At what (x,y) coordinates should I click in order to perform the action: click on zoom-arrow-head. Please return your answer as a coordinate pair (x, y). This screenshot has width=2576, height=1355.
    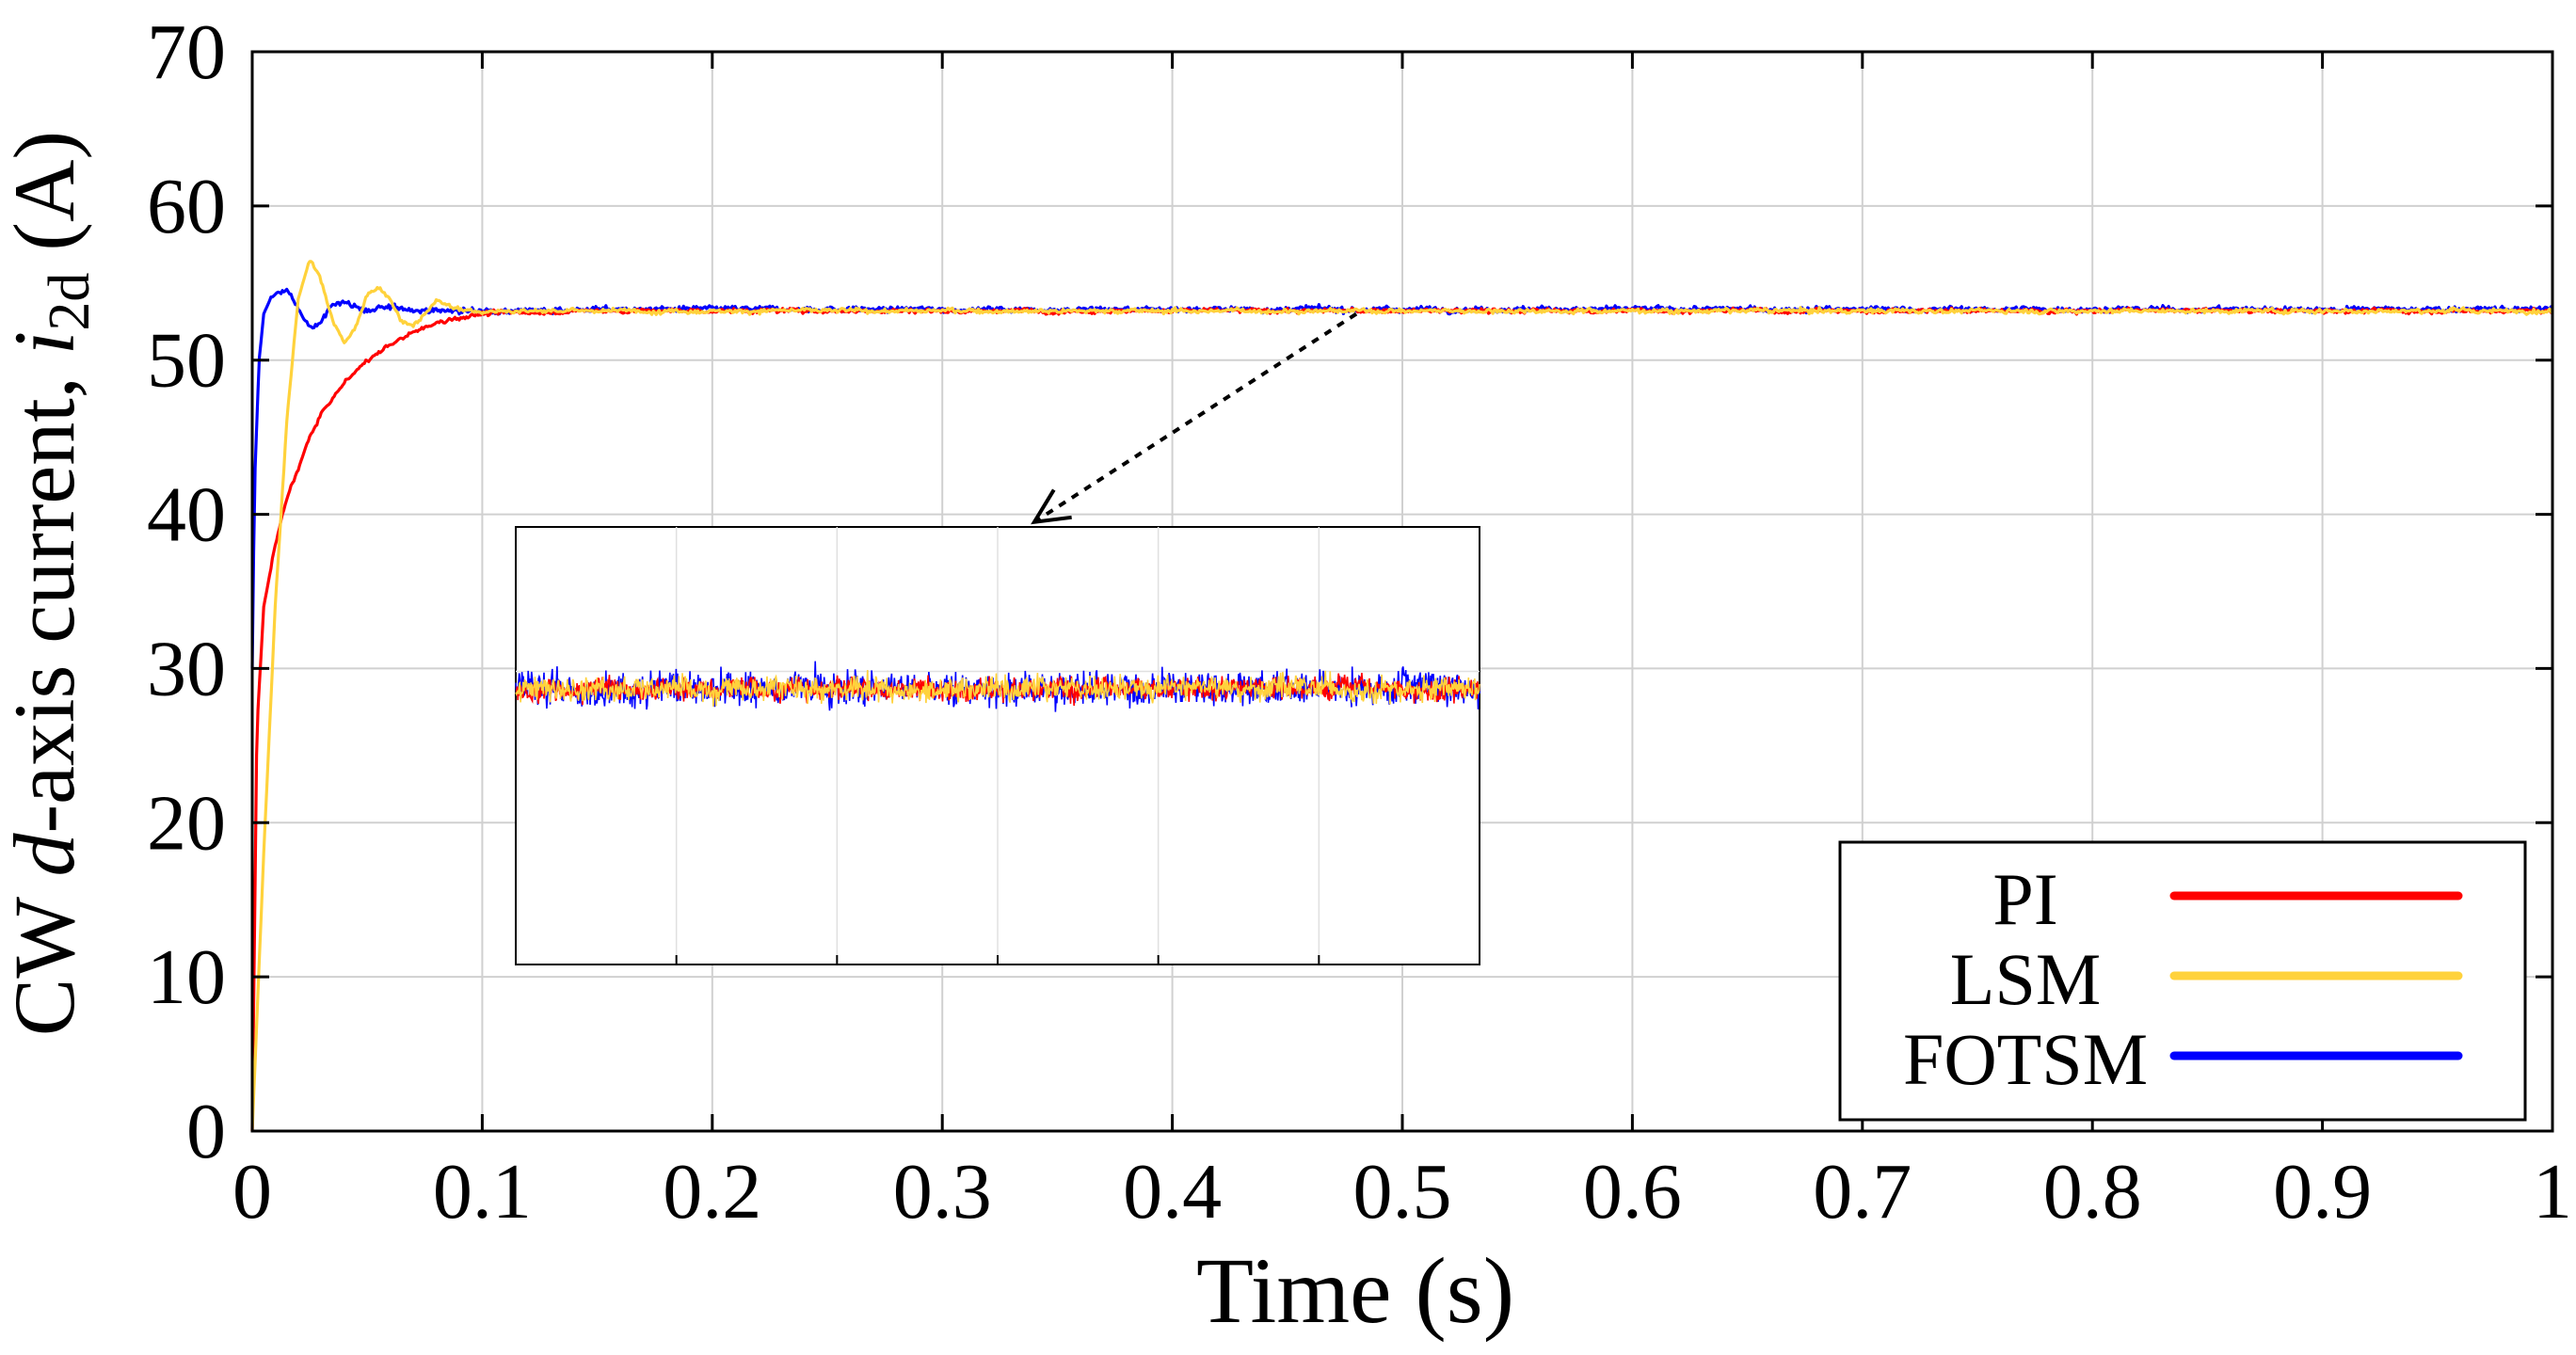
    Looking at the image, I should click on (1051, 506).